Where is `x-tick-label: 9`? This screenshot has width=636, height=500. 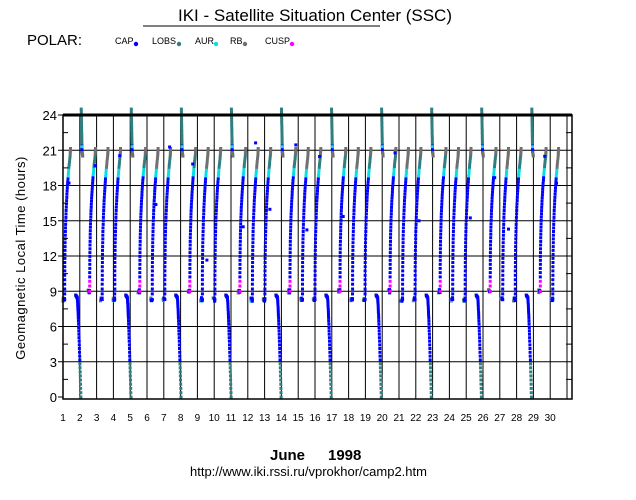 x-tick-label: 9 is located at coordinates (198, 418).